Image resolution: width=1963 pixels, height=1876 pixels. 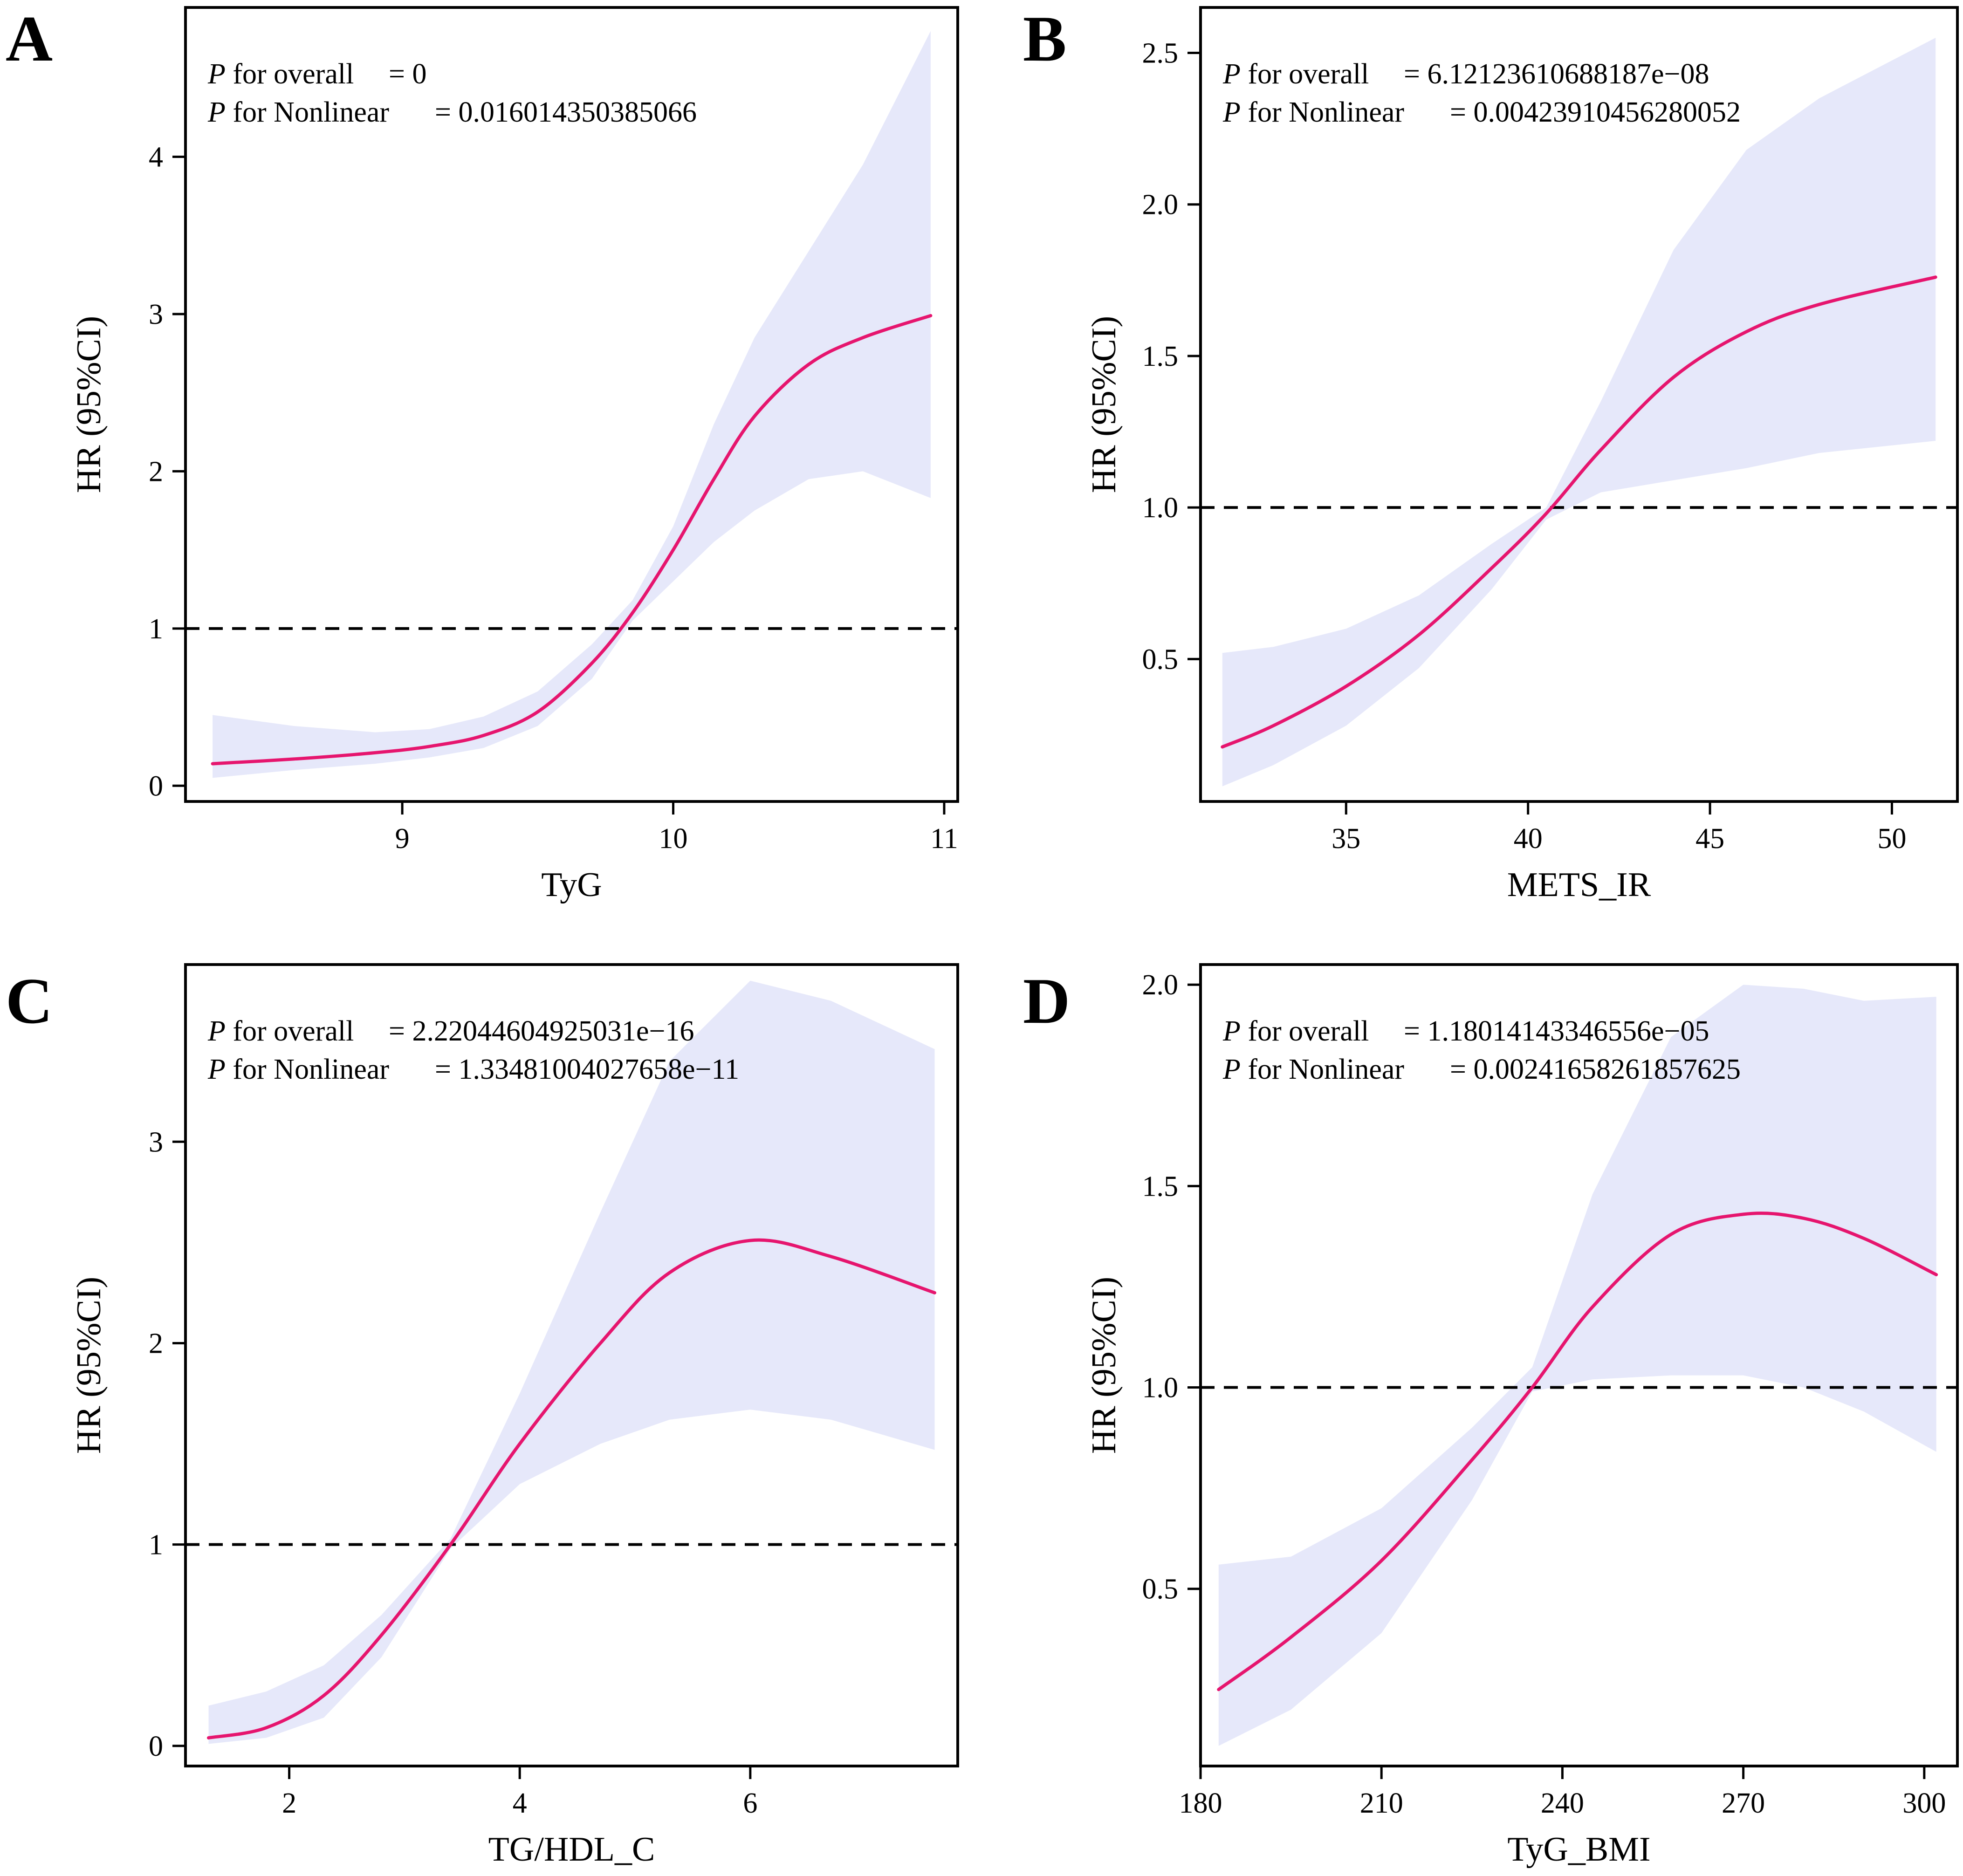 What do you see at coordinates (450, 1031) in the screenshot?
I see `p-overall-c: P for overall = 2.22044604925031e−16` at bounding box center [450, 1031].